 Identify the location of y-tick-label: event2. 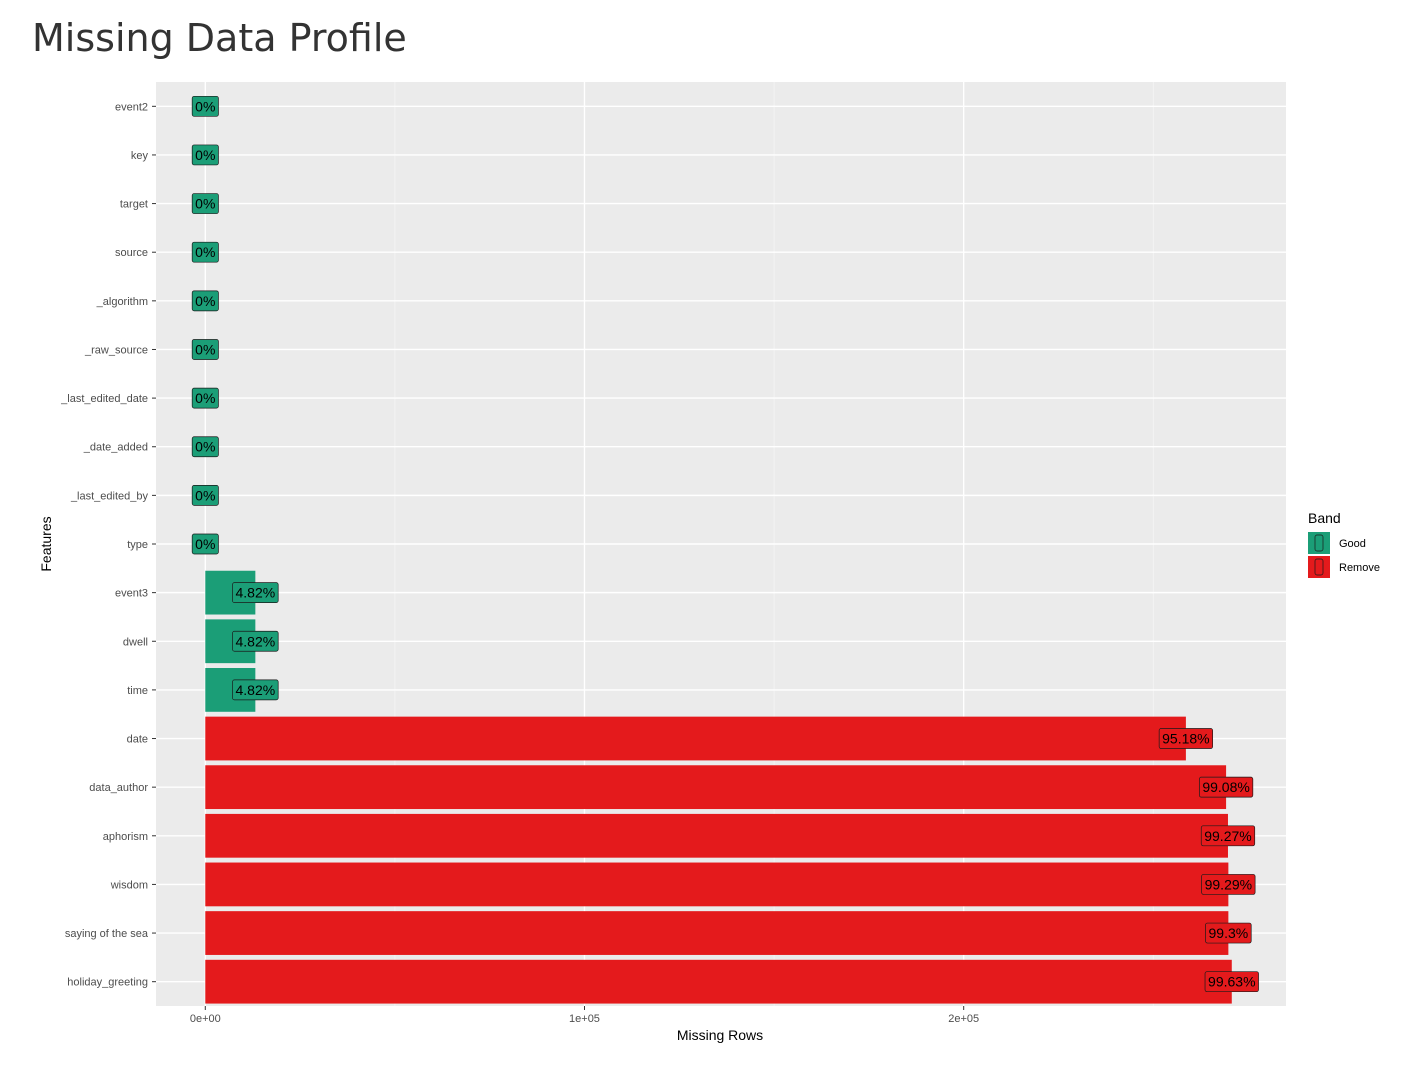
(131, 107).